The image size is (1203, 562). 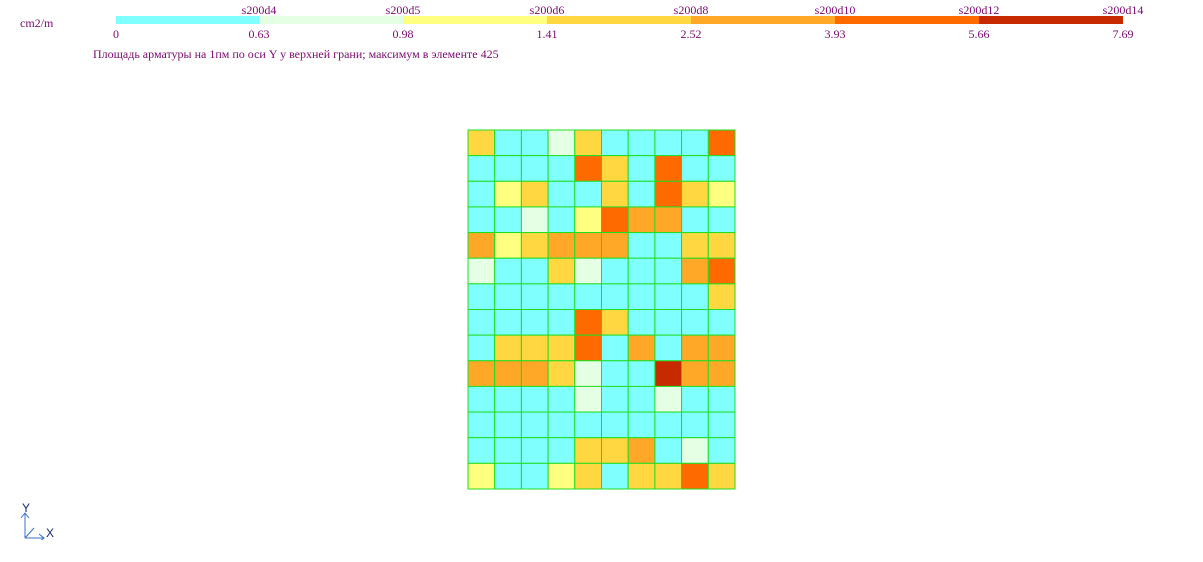 What do you see at coordinates (1123, 10) in the screenshot?
I see `reinforcement-label: s200d14` at bounding box center [1123, 10].